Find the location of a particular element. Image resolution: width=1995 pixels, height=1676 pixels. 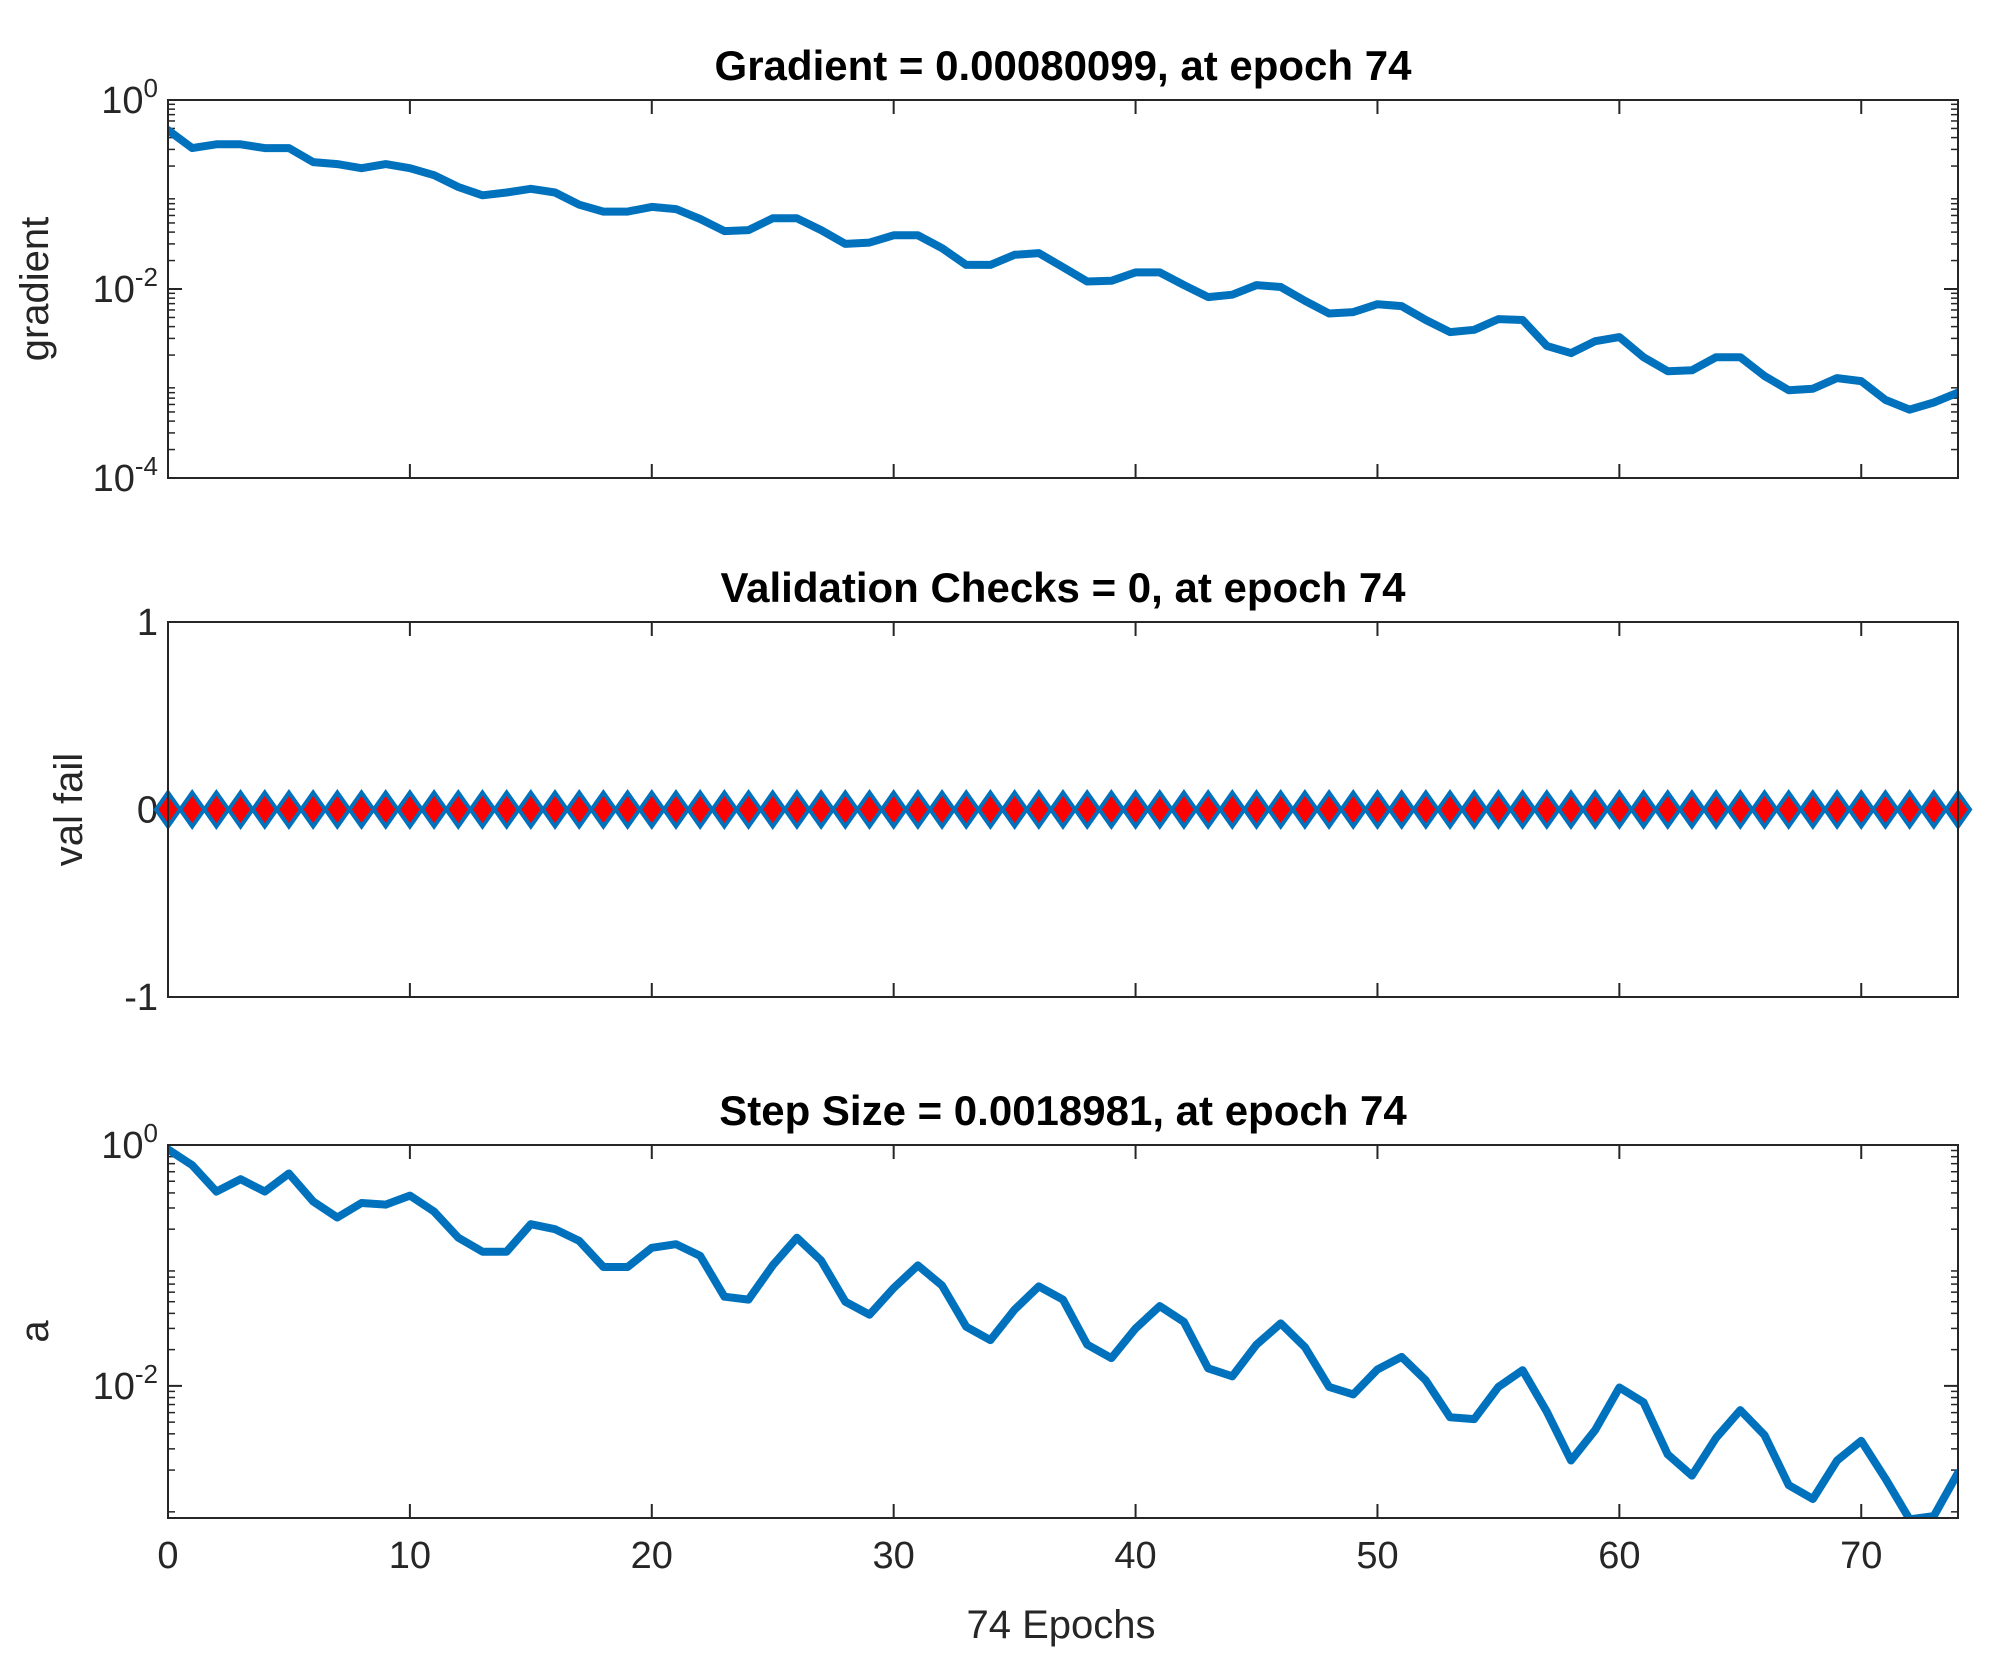

y-tick-label: 1 is located at coordinates (147, 623).